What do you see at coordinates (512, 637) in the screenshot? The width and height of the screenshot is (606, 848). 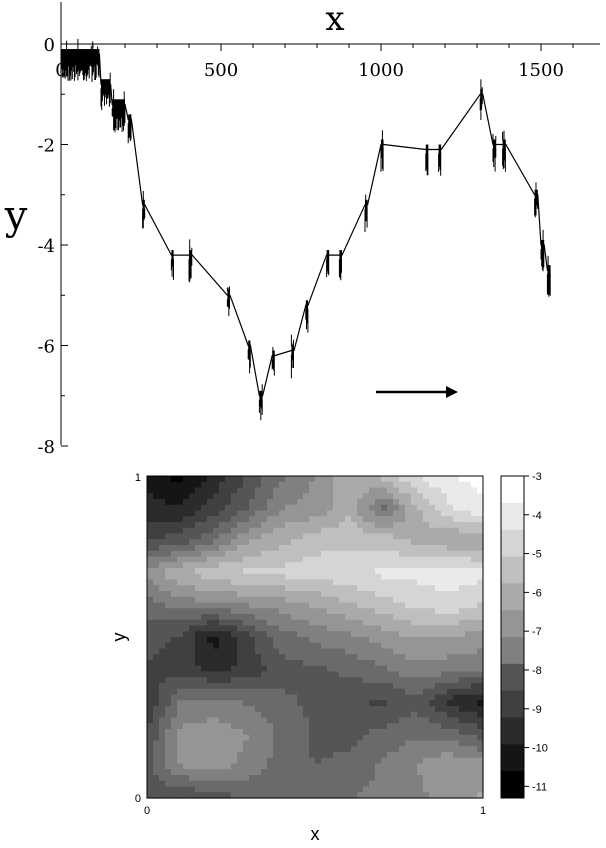 I see `colorbar-bands` at bounding box center [512, 637].